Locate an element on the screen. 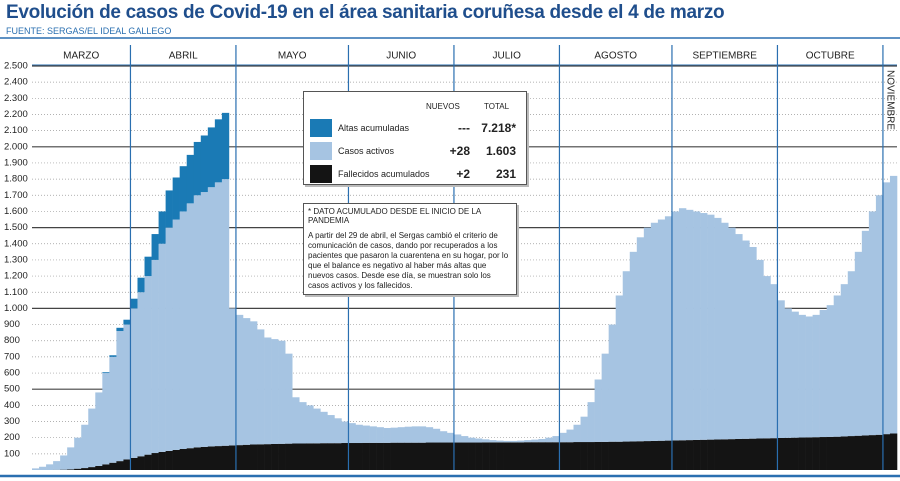 Image resolution: width=900 pixels, height=481 pixels. legend-item: Altas acumuladas --- 7.218* is located at coordinates (415, 128).